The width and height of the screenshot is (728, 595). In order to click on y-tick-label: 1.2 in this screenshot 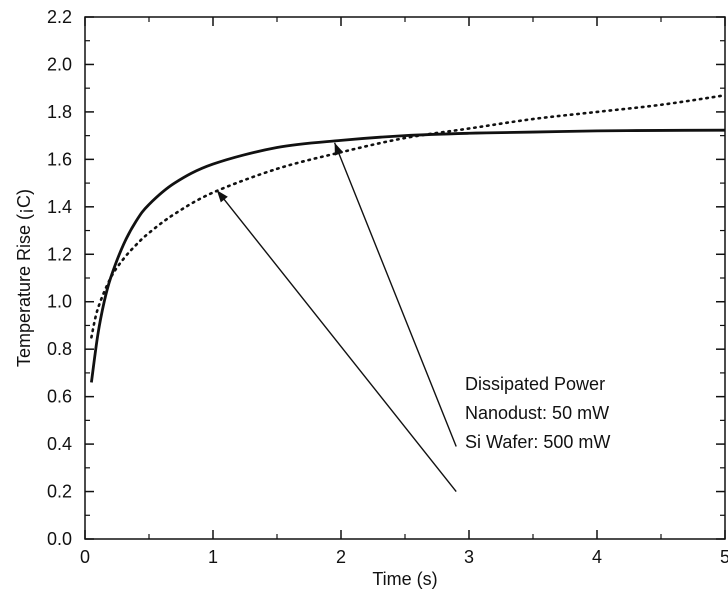, I will do `click(59, 254)`.